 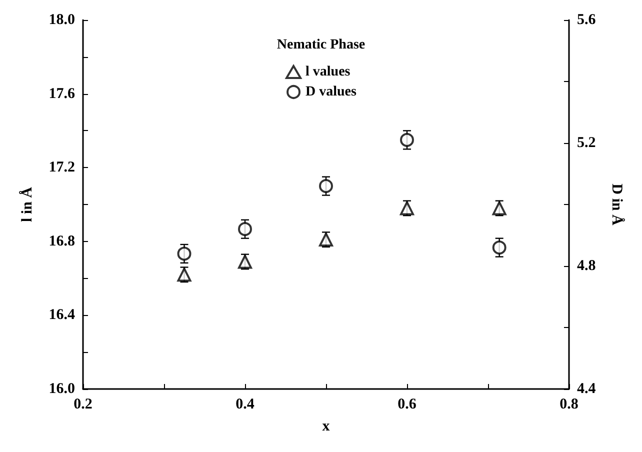 What do you see at coordinates (83, 404) in the screenshot?
I see `x-tick-label: 0.2` at bounding box center [83, 404].